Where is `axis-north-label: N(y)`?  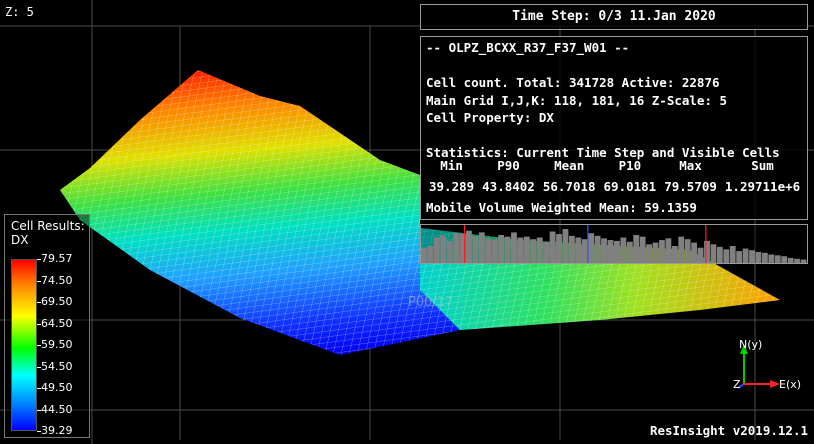 axis-north-label: N(y) is located at coordinates (751, 344).